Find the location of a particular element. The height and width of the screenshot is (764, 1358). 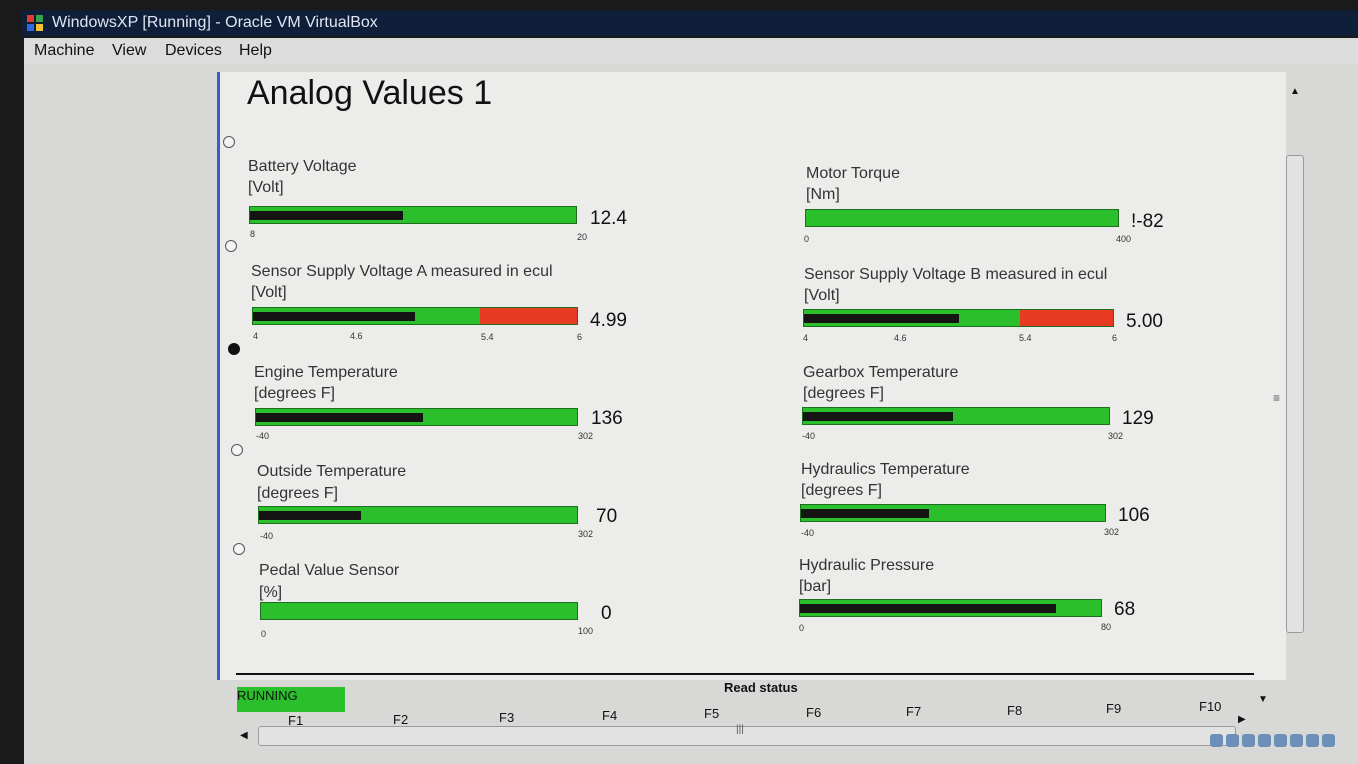

scroll-up-arrow-icon: ▲ is located at coordinates (1295, 91).